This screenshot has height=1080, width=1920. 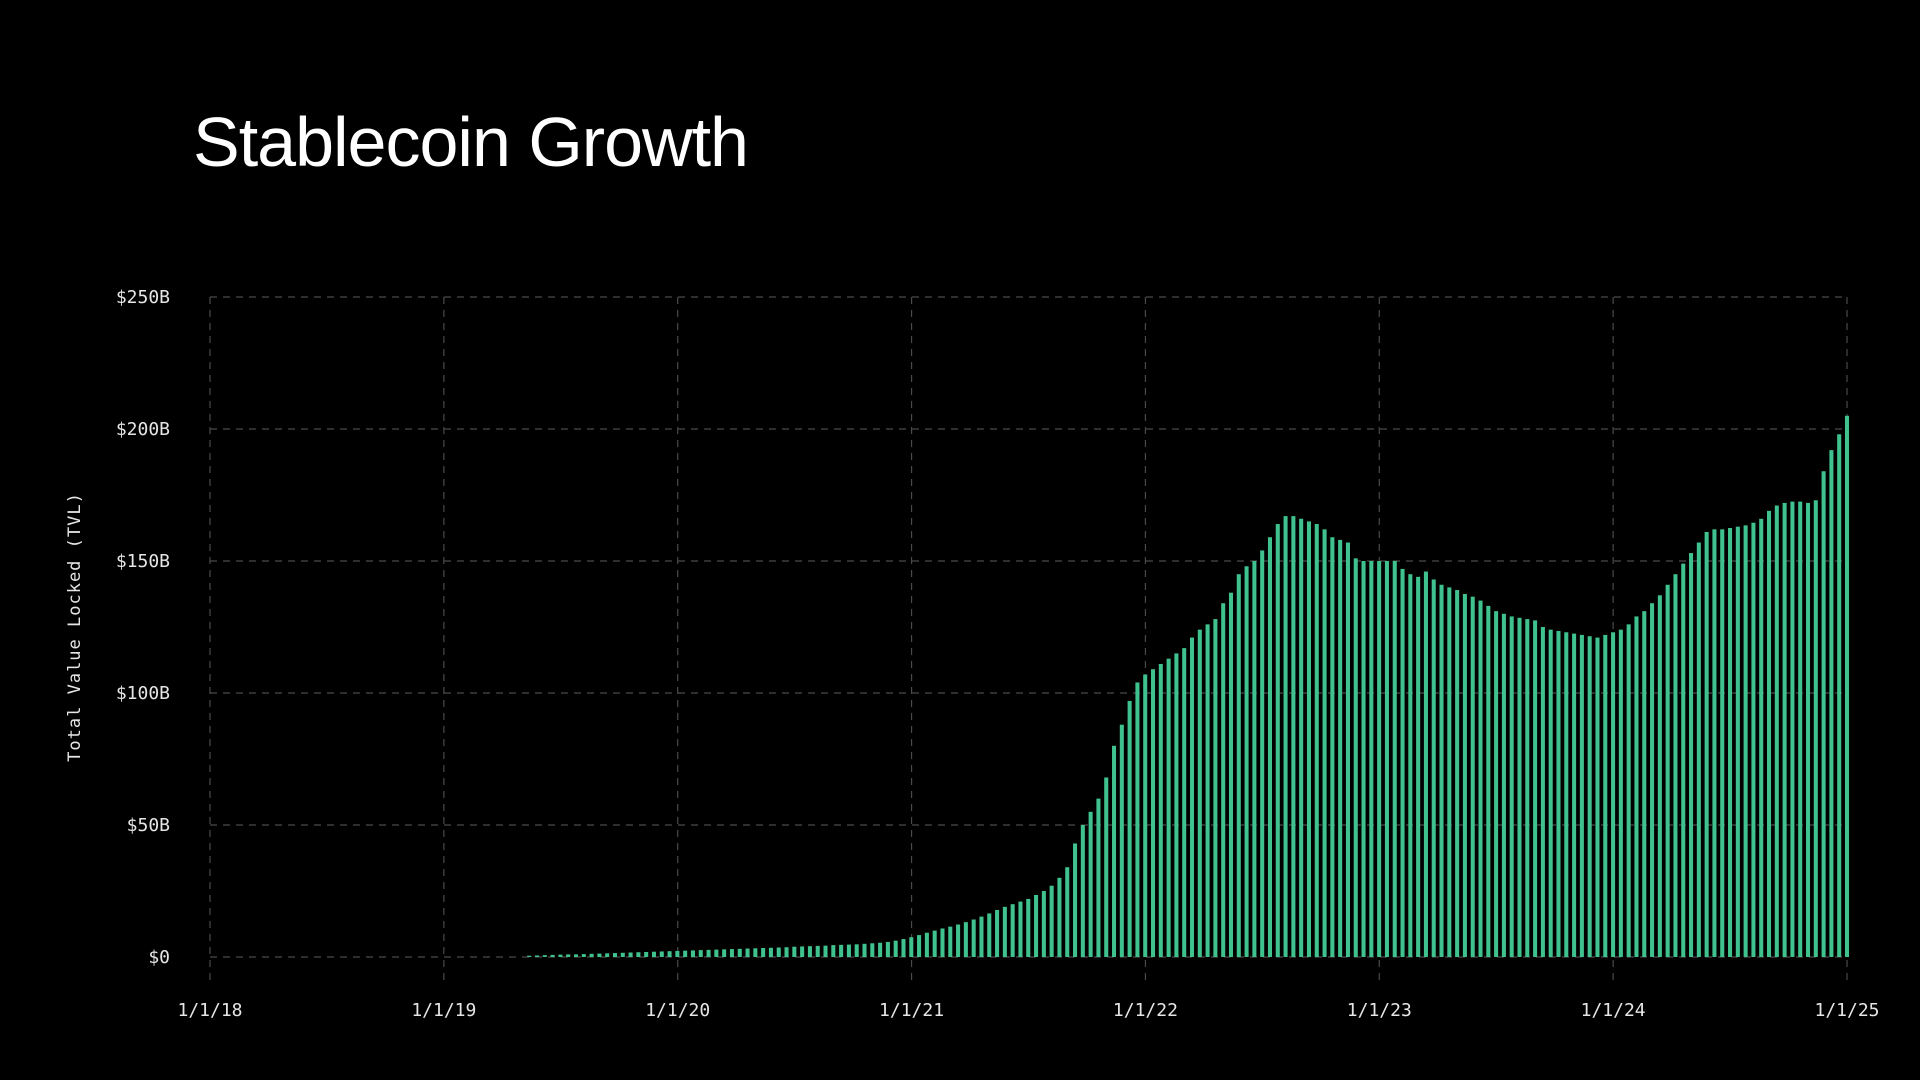 What do you see at coordinates (471, 142) in the screenshot?
I see `page-title: Stablecoin Growth` at bounding box center [471, 142].